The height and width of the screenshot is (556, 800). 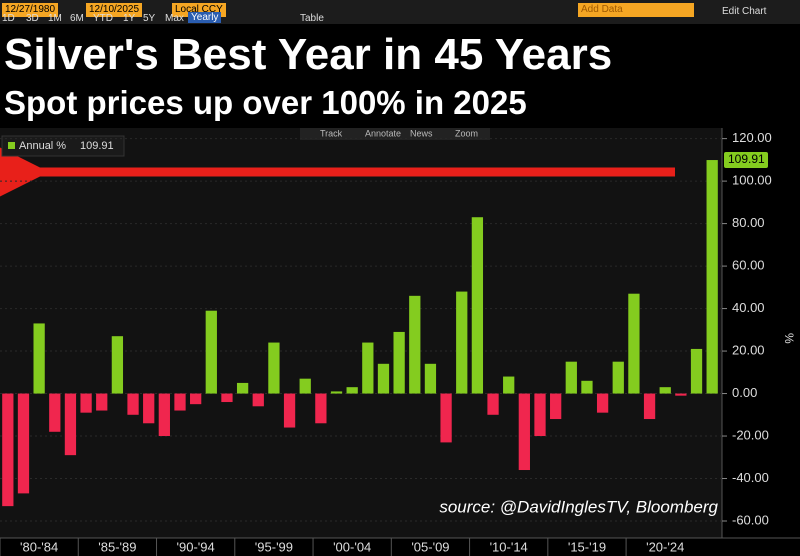 I want to click on chart-tool: Track, so click(x=331, y=133).